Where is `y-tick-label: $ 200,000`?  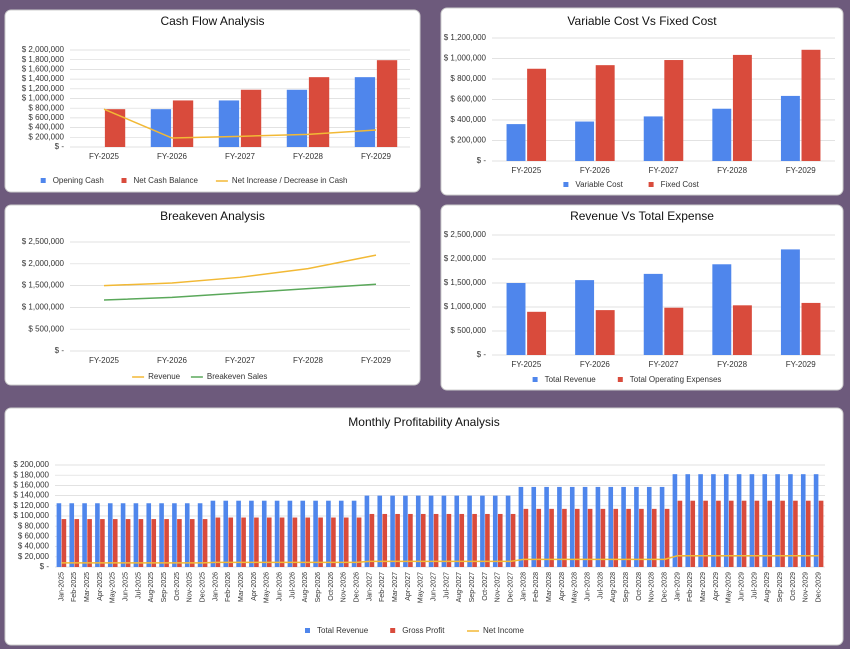 y-tick-label: $ 200,000 is located at coordinates (468, 140).